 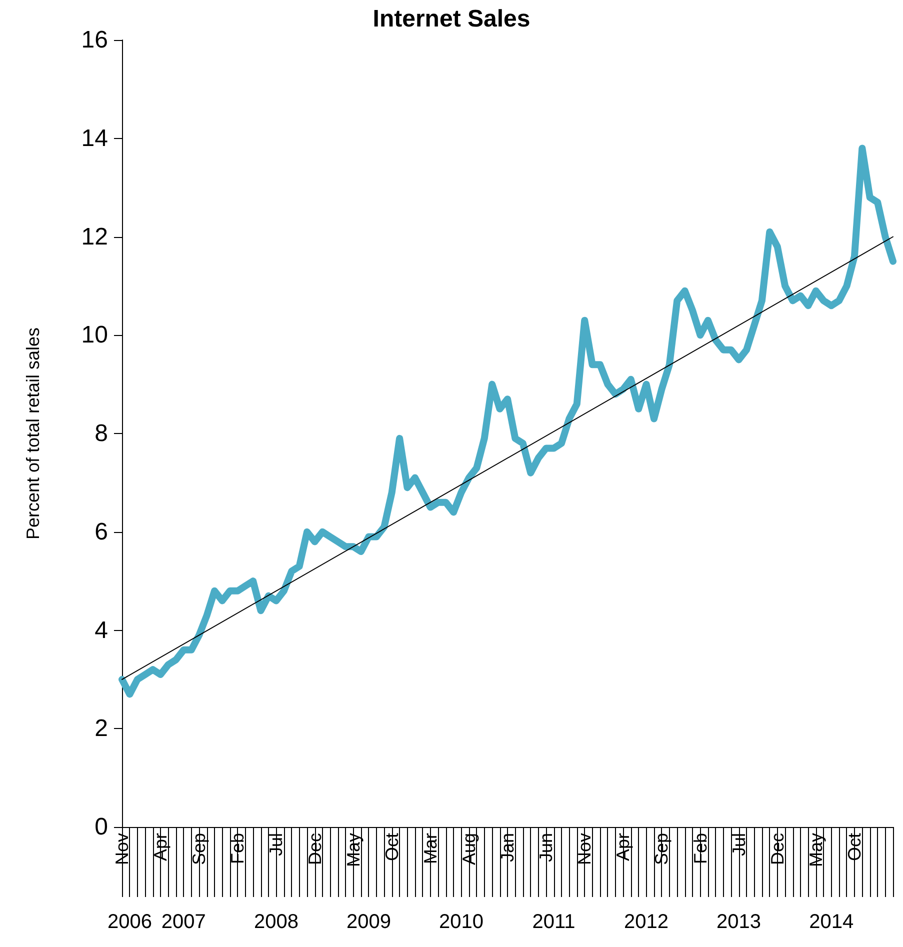 What do you see at coordinates (94, 236) in the screenshot?
I see `y-tick-label: 12` at bounding box center [94, 236].